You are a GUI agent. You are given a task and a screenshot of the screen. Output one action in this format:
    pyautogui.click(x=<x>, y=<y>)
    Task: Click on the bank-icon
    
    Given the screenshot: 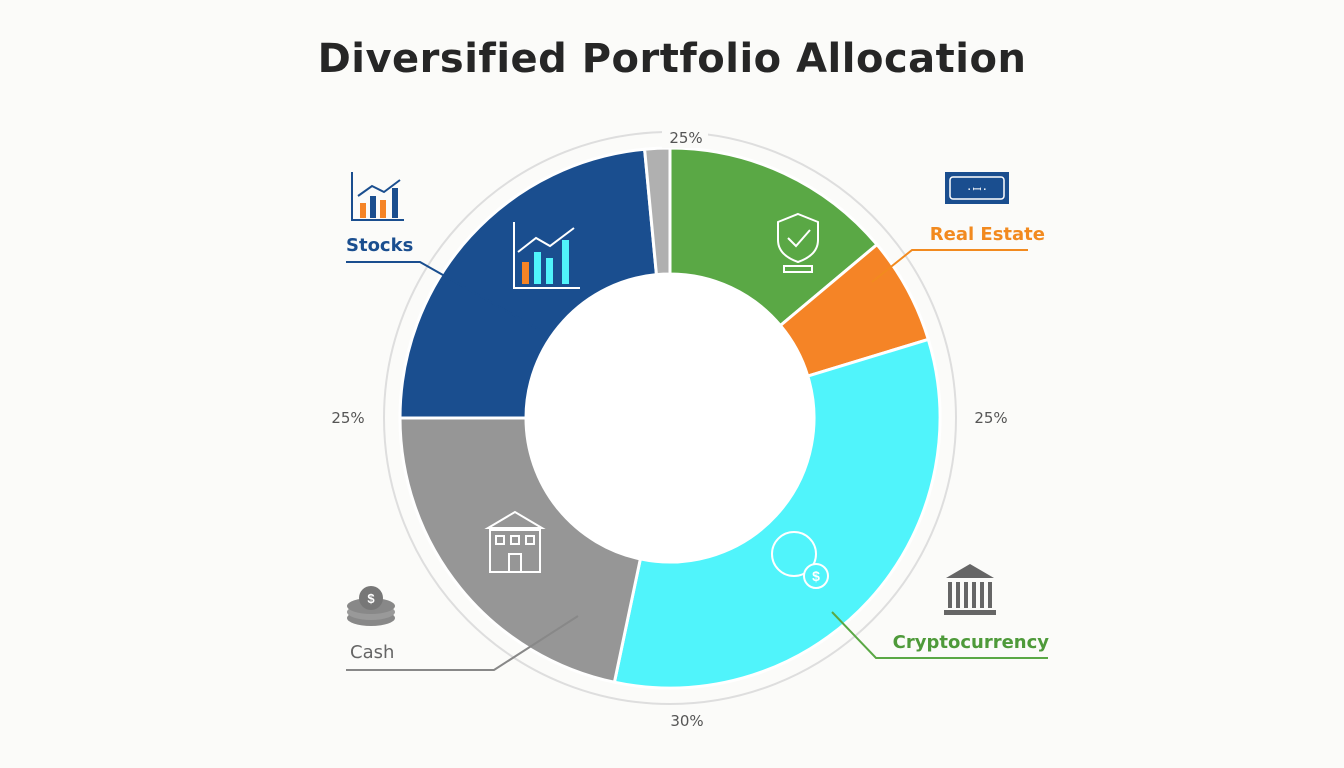 What is the action you would take?
    pyautogui.click(x=970, y=589)
    